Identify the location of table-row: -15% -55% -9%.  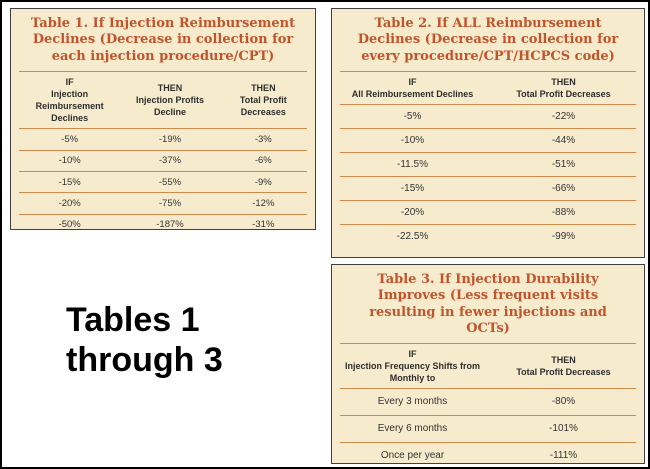
(163, 182).